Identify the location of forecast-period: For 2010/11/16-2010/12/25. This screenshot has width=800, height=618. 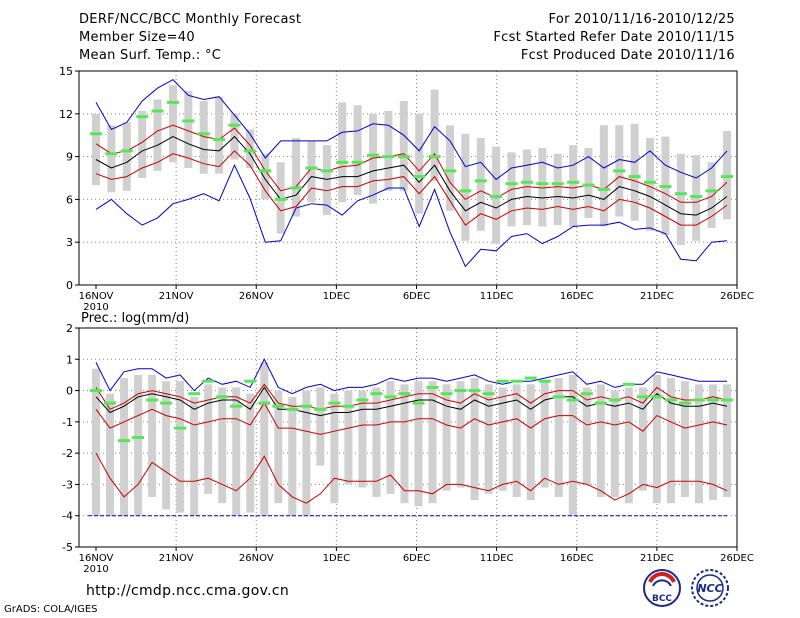
(641, 19).